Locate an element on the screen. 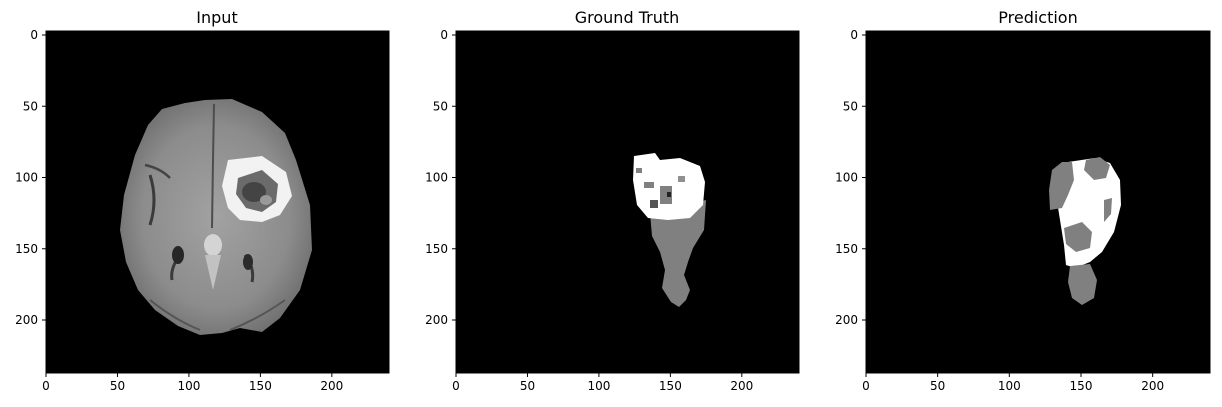  tumor-lesion is located at coordinates (257, 189).